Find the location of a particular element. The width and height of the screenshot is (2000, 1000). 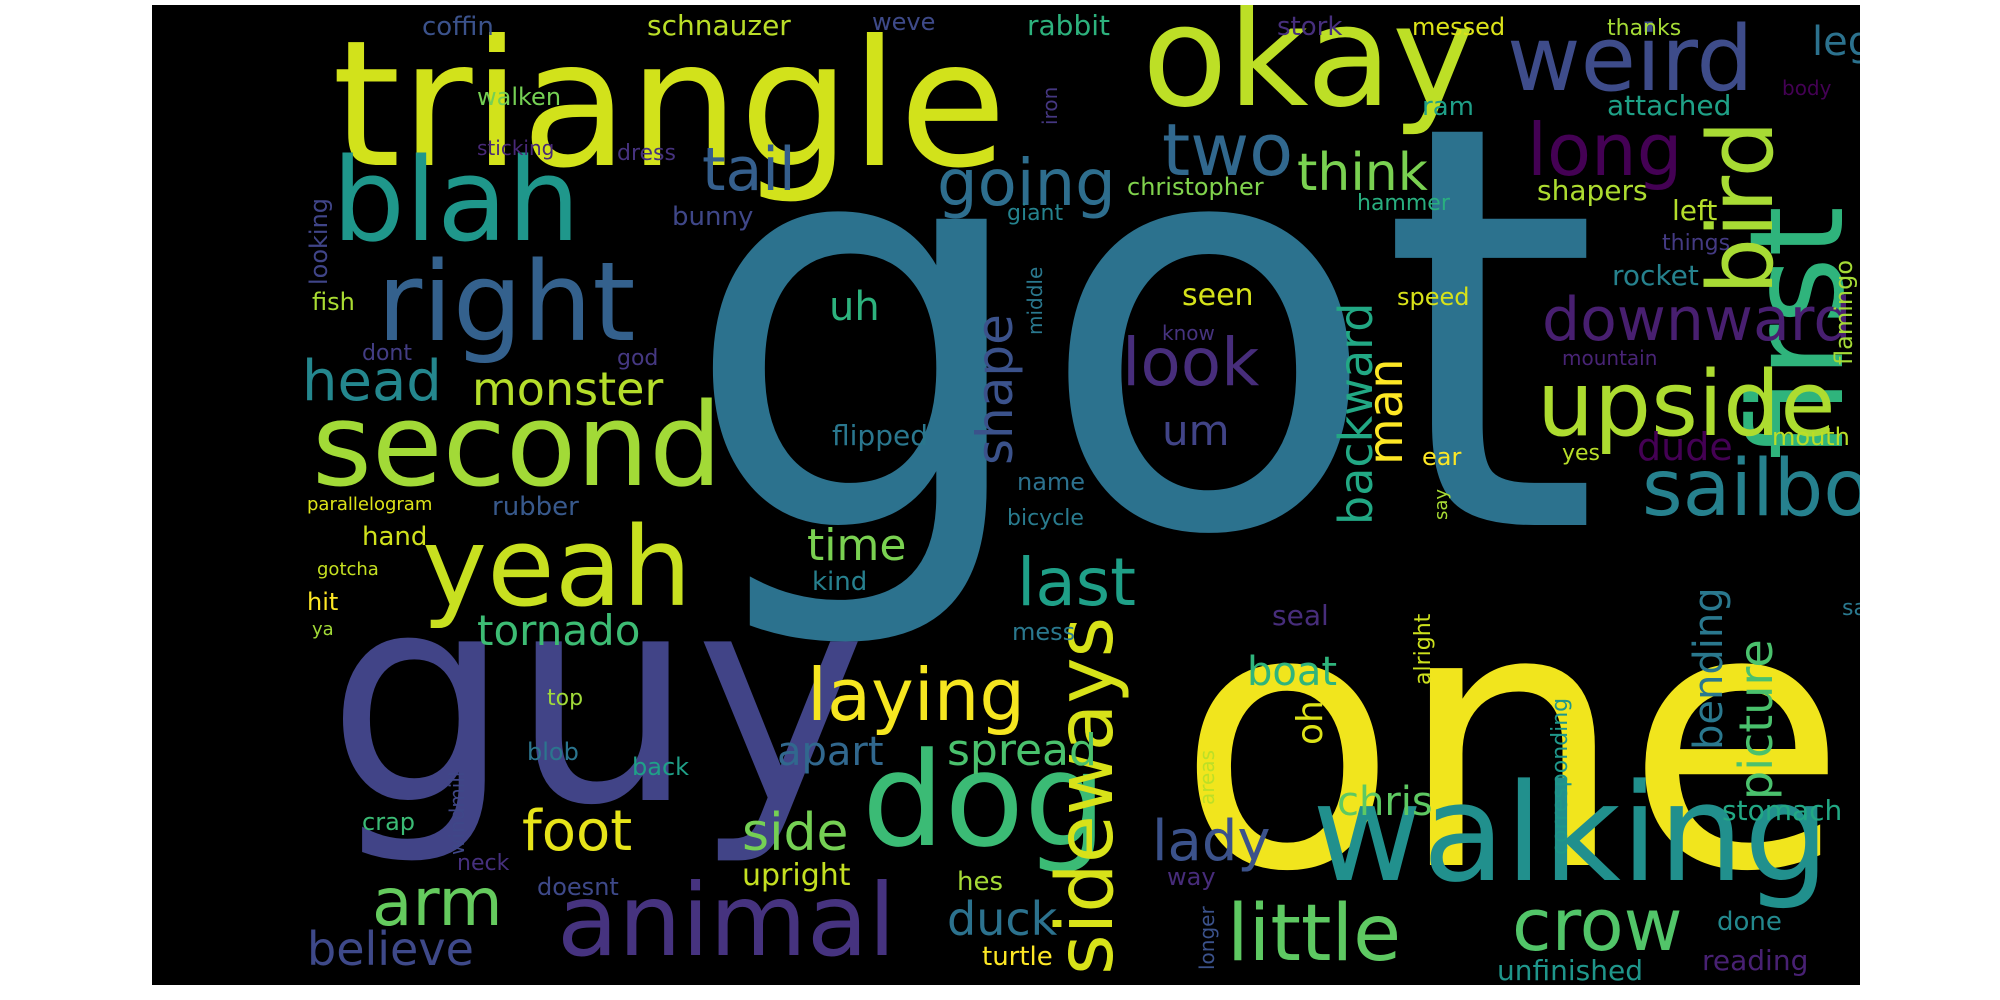

word-uh: uh is located at coordinates (854, 307).